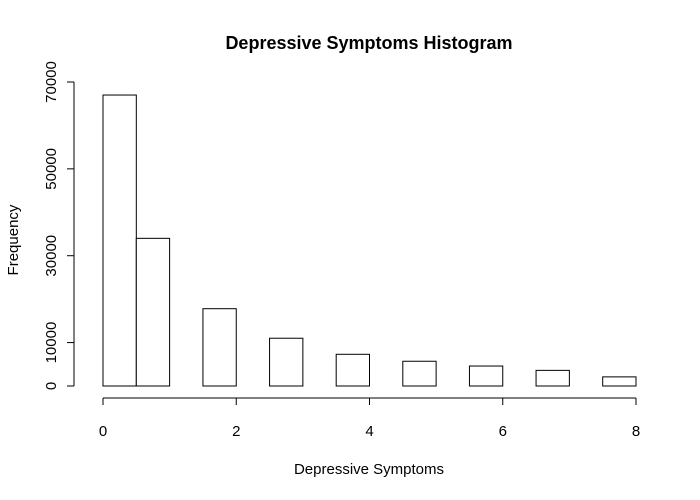 The width and height of the screenshot is (700, 500). I want to click on x-tick-label: 2, so click(236, 431).